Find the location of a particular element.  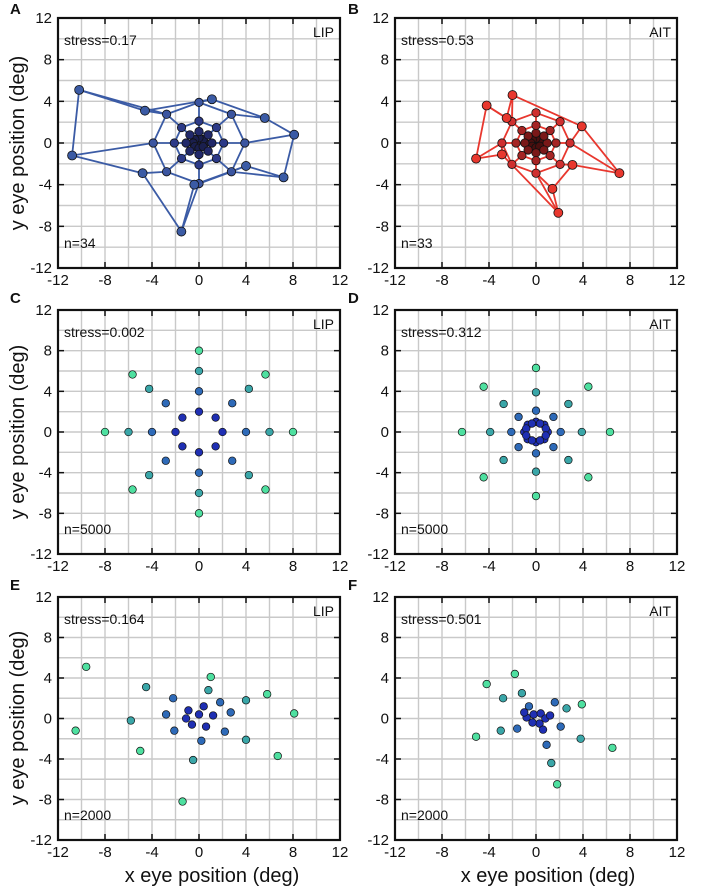

panel-letter: B is located at coordinates (353, 9).